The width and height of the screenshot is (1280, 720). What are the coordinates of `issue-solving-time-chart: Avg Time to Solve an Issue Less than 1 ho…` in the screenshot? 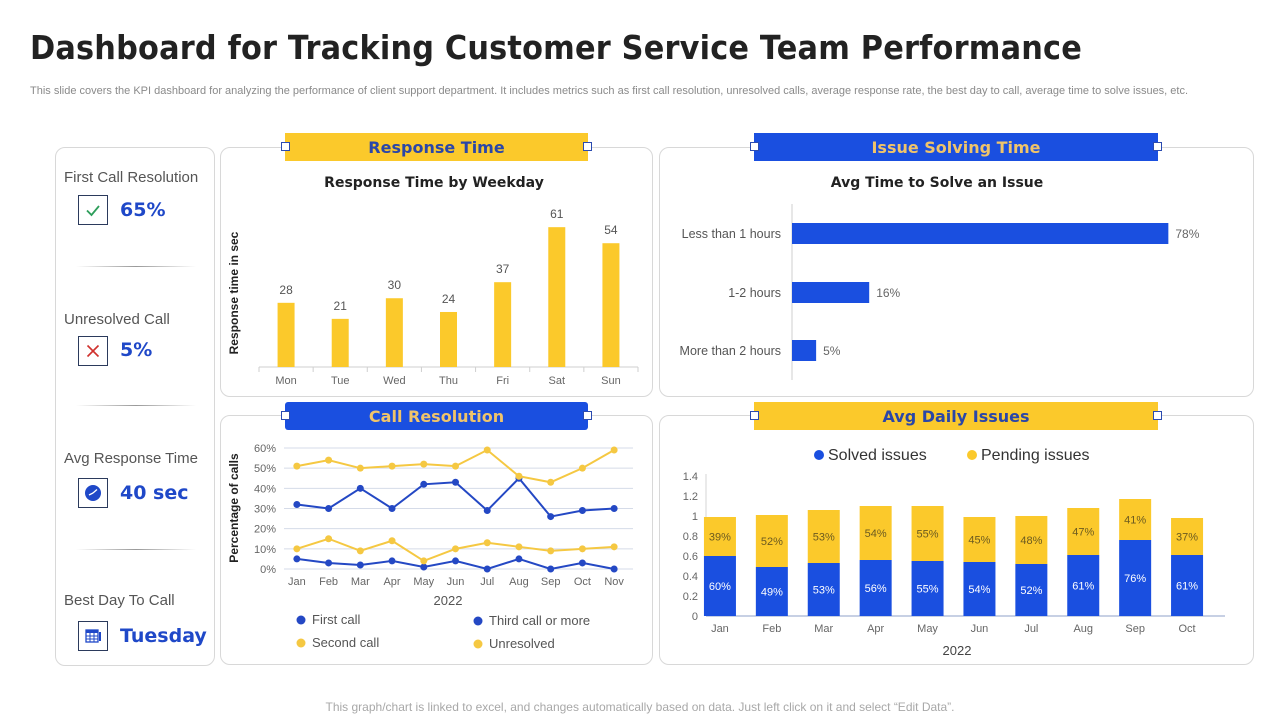 It's located at (940, 277).